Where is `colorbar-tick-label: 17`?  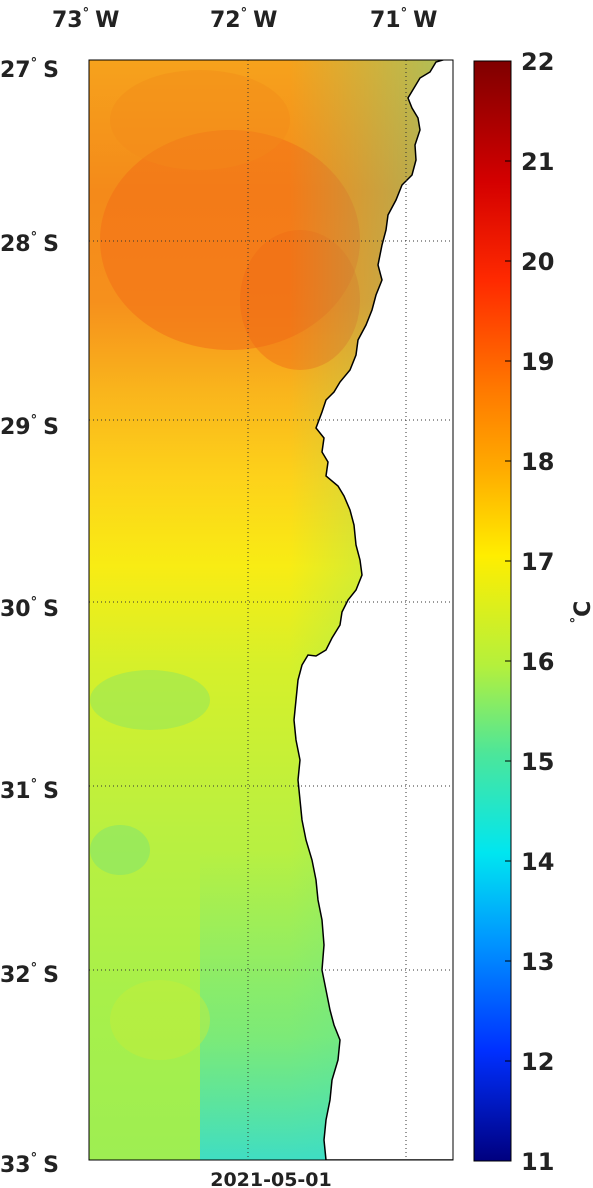
colorbar-tick-label: 17 is located at coordinates (537, 562).